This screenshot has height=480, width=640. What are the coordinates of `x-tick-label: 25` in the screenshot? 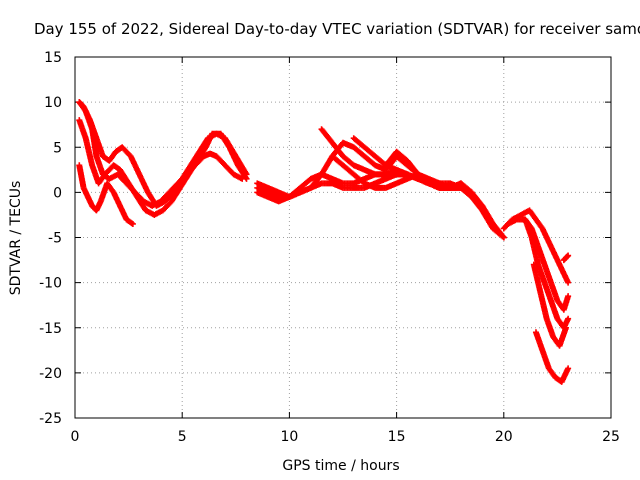 It's located at (611, 437).